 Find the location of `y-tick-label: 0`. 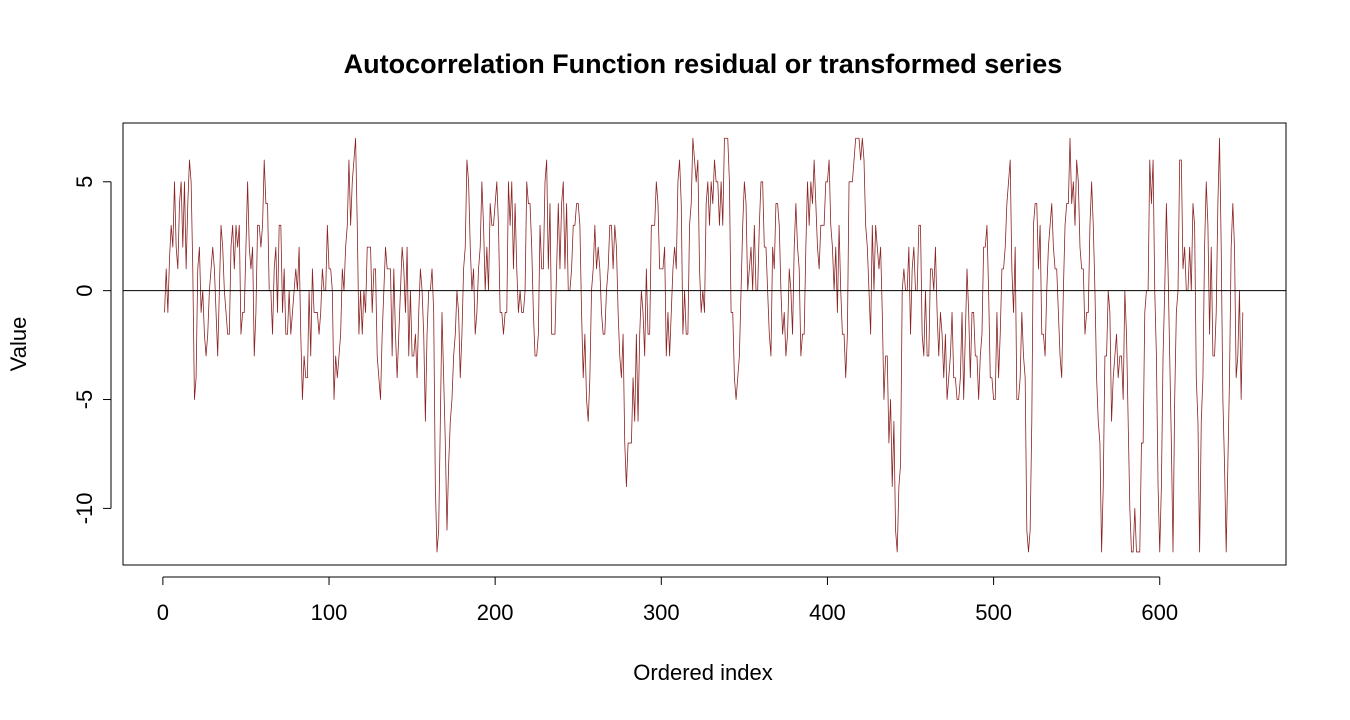

y-tick-label: 0 is located at coordinates (84, 291).